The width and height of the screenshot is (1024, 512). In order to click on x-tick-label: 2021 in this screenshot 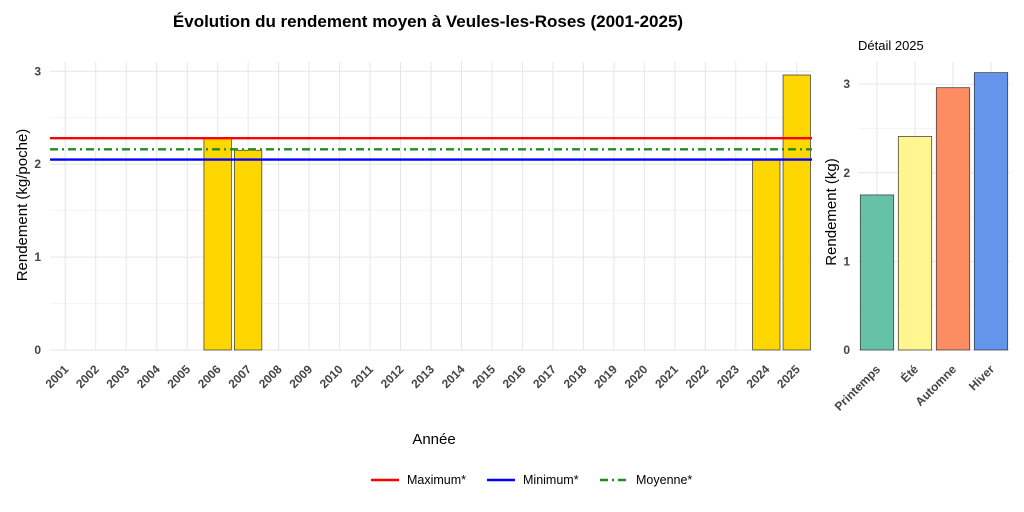, I will do `click(666, 376)`.